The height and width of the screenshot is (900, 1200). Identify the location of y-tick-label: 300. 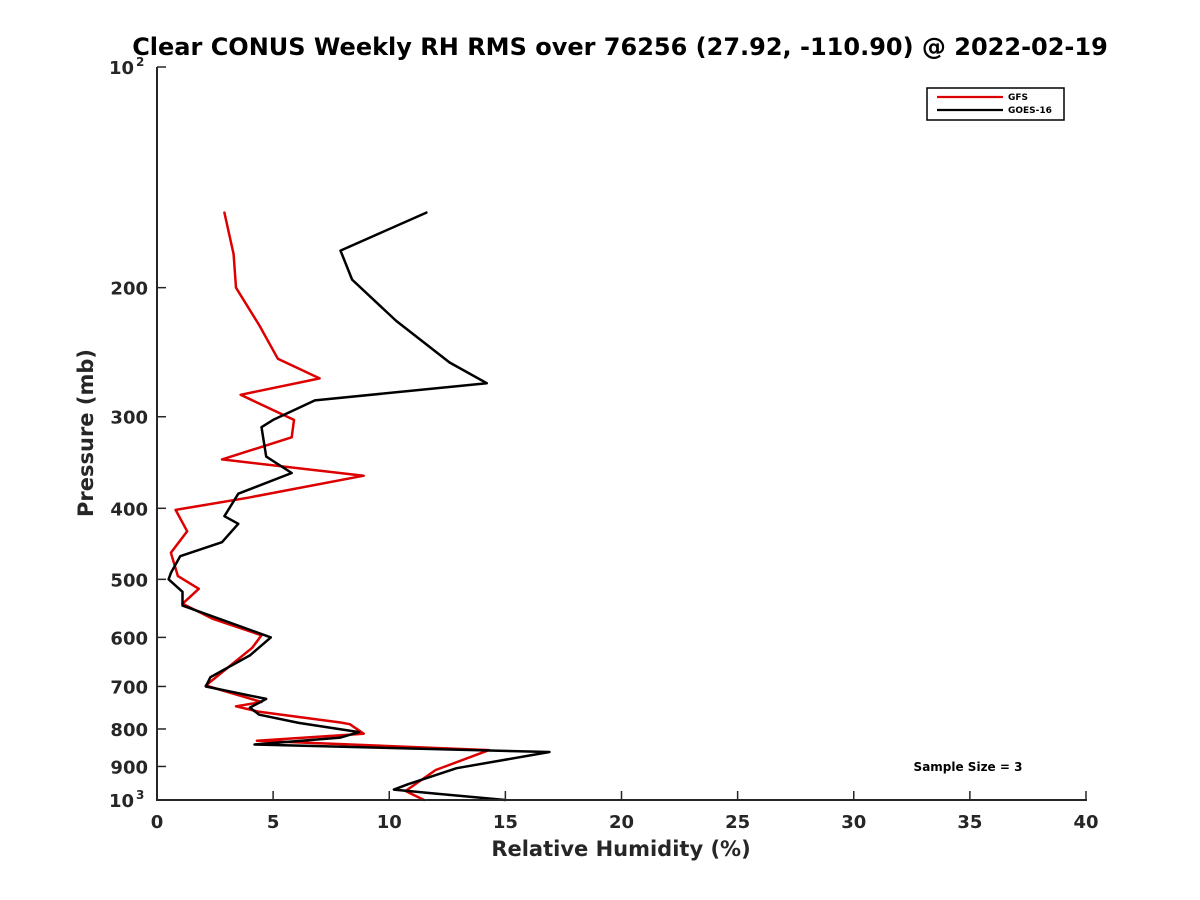
(129, 418).